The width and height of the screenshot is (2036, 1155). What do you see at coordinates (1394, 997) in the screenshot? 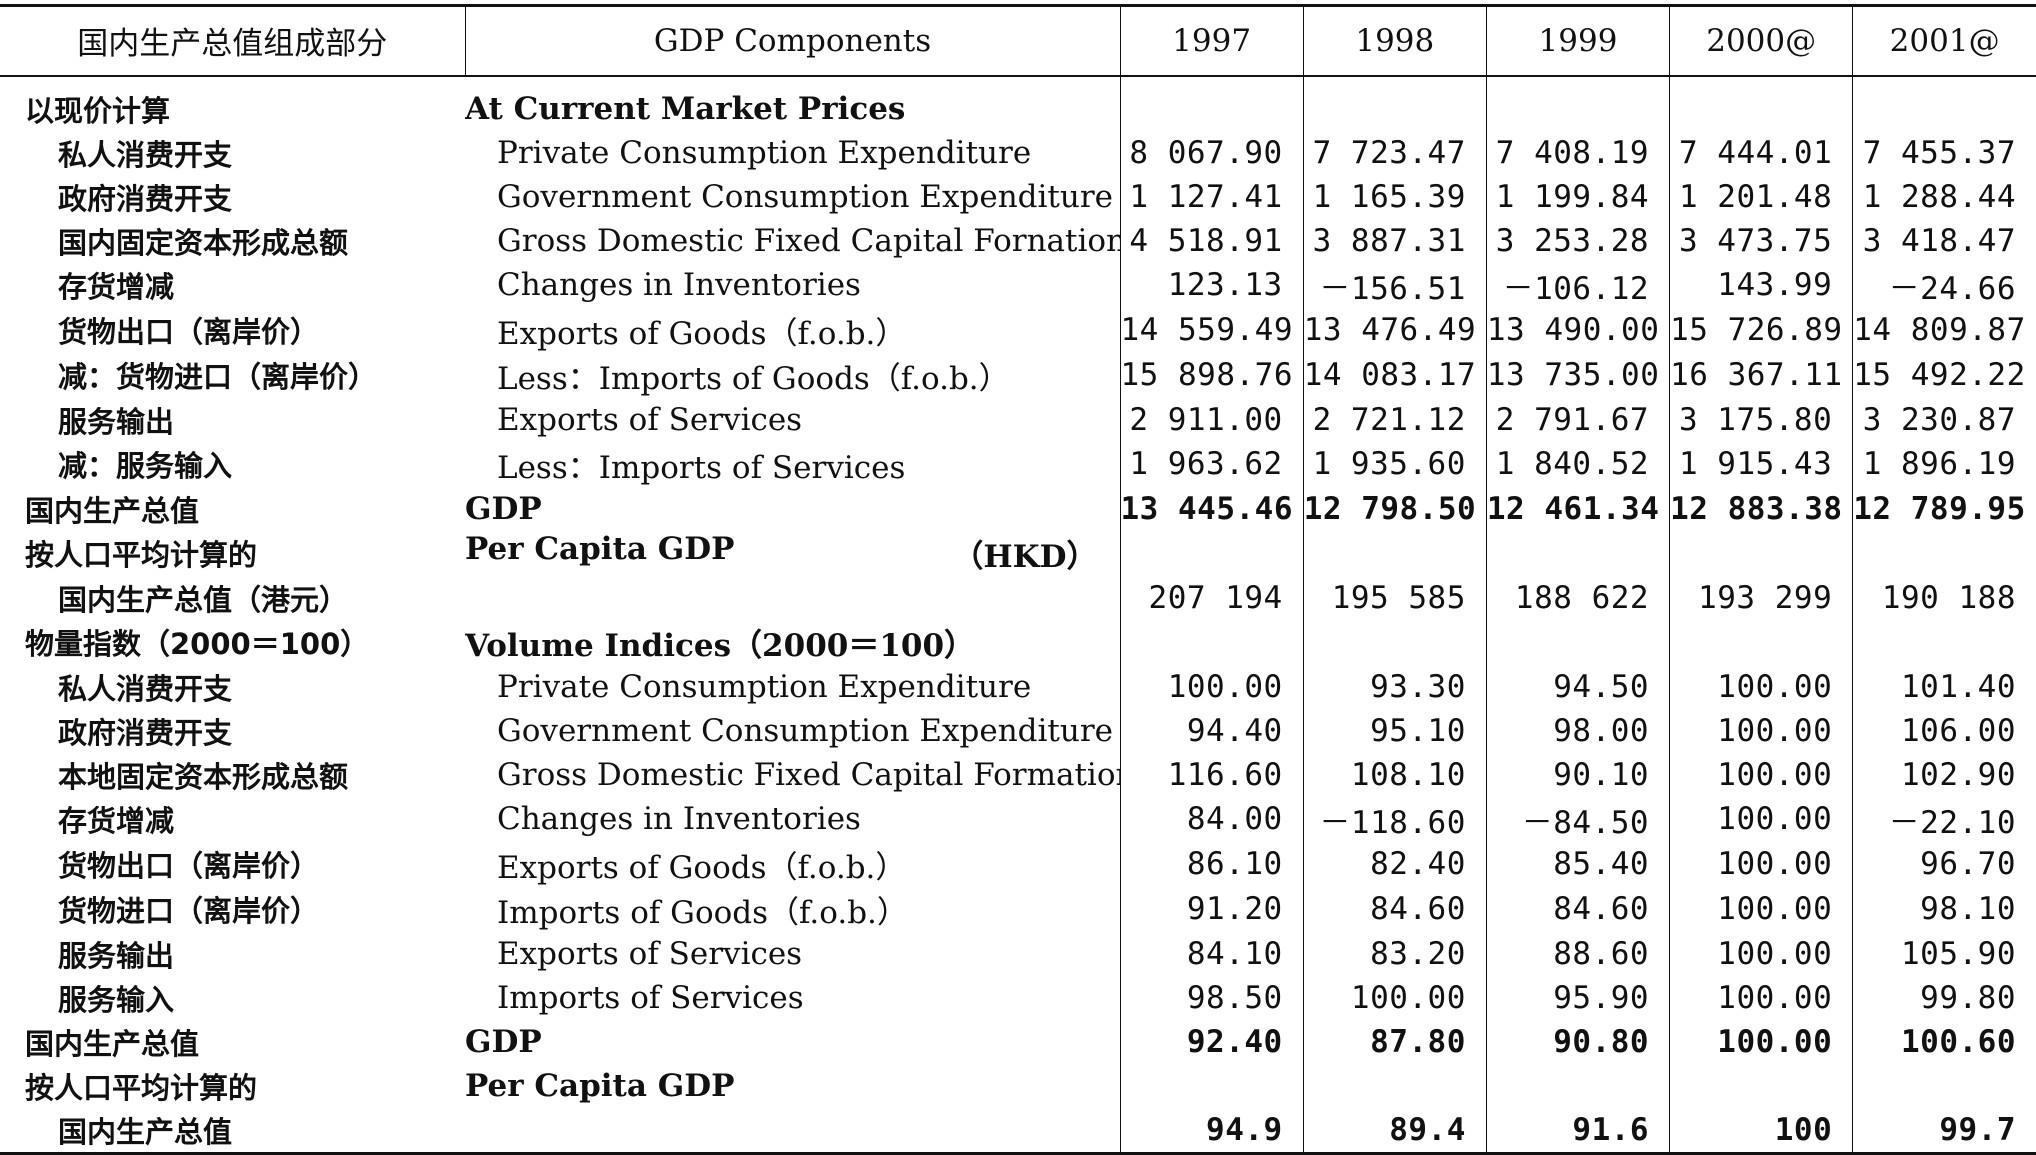
I see `value-cell-1998: 100.00` at bounding box center [1394, 997].